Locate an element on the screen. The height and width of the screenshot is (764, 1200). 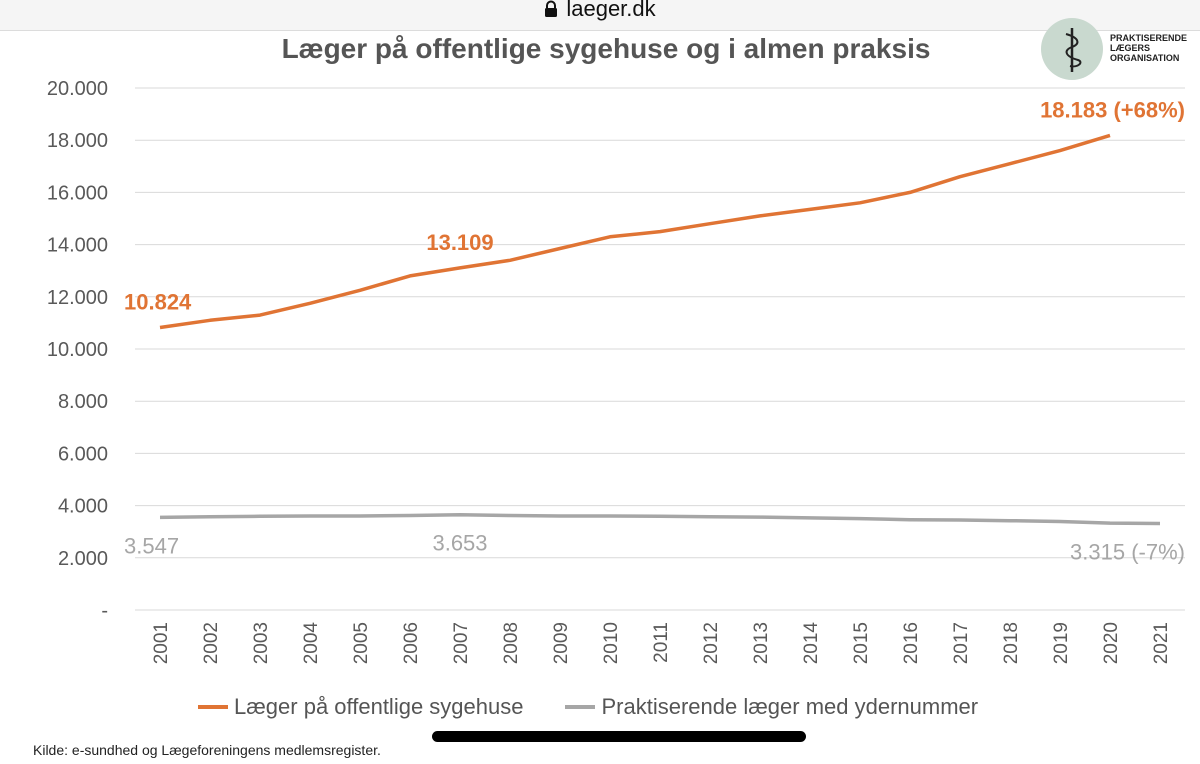
data-label: 18.183 (+68%) is located at coordinates (1112, 109).